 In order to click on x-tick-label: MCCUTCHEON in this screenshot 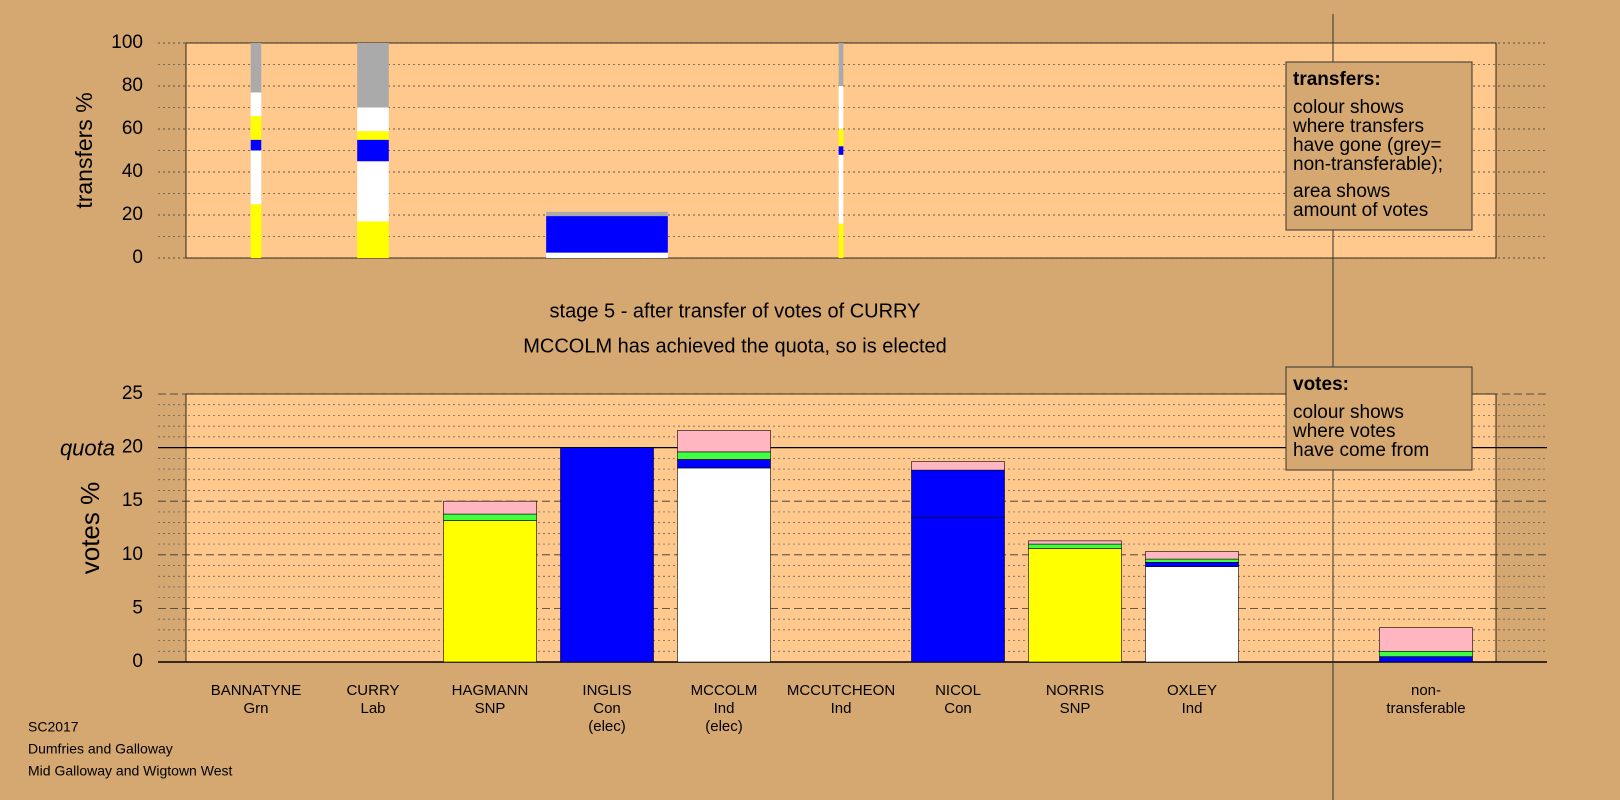, I will do `click(841, 690)`.